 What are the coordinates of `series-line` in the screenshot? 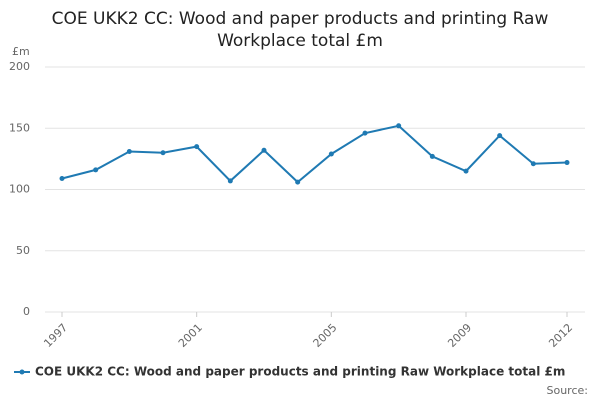 It's located at (314, 154).